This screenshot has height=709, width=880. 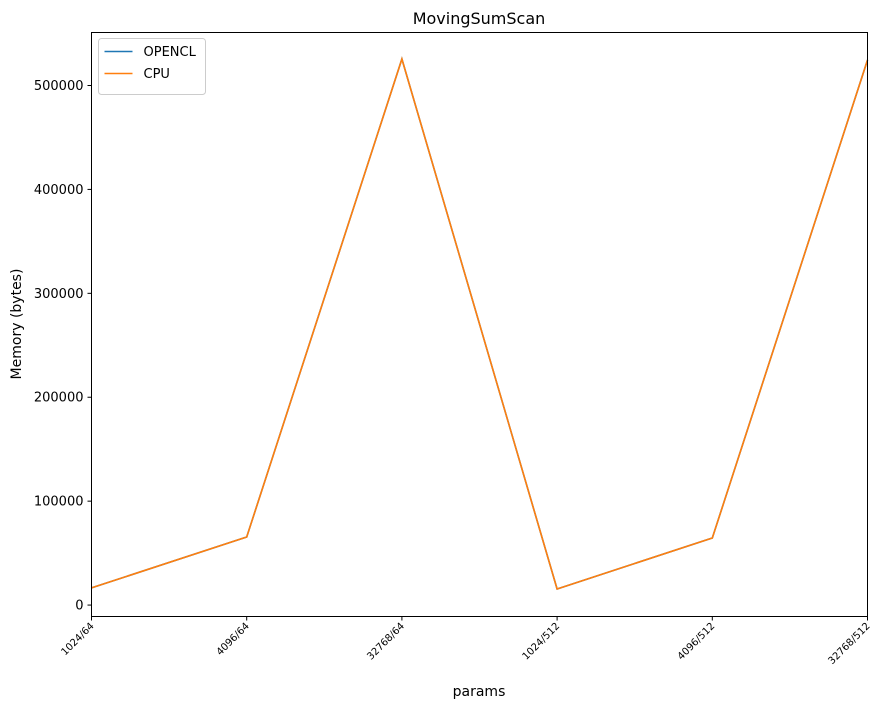 What do you see at coordinates (849, 644) in the screenshot?
I see `x-tick-label: 32768/512` at bounding box center [849, 644].